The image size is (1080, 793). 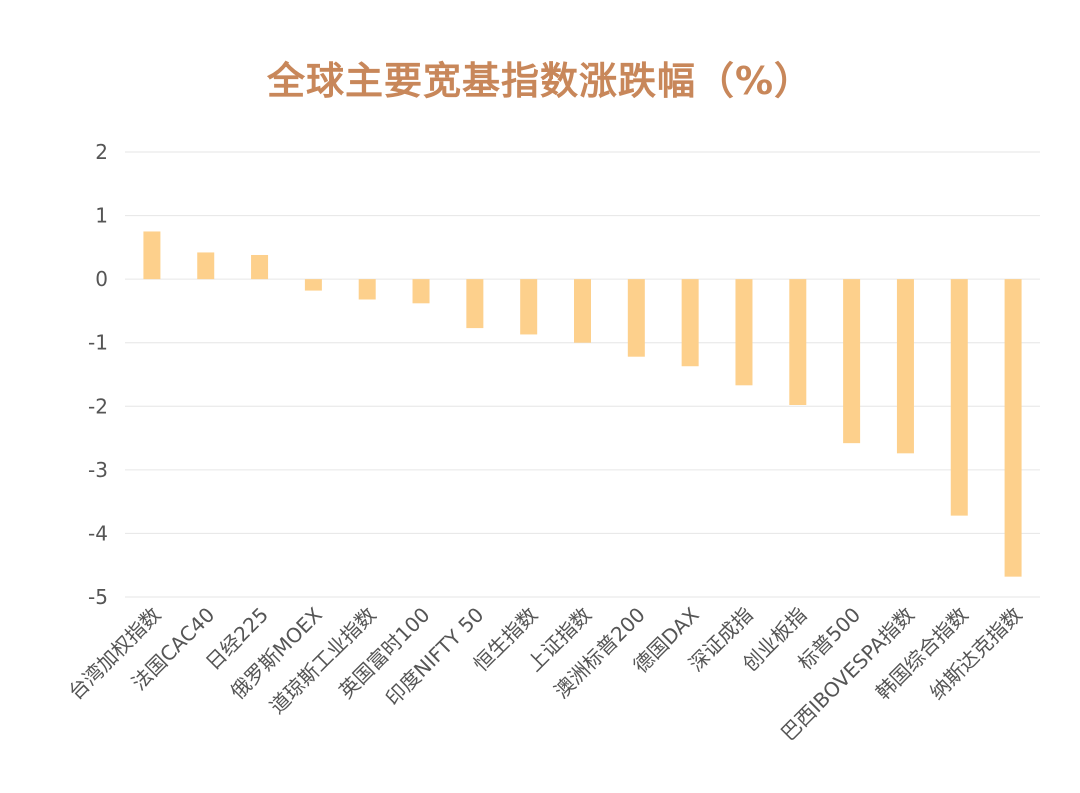 What do you see at coordinates (98, 343) in the screenshot?
I see `y-tick-label: -1` at bounding box center [98, 343].